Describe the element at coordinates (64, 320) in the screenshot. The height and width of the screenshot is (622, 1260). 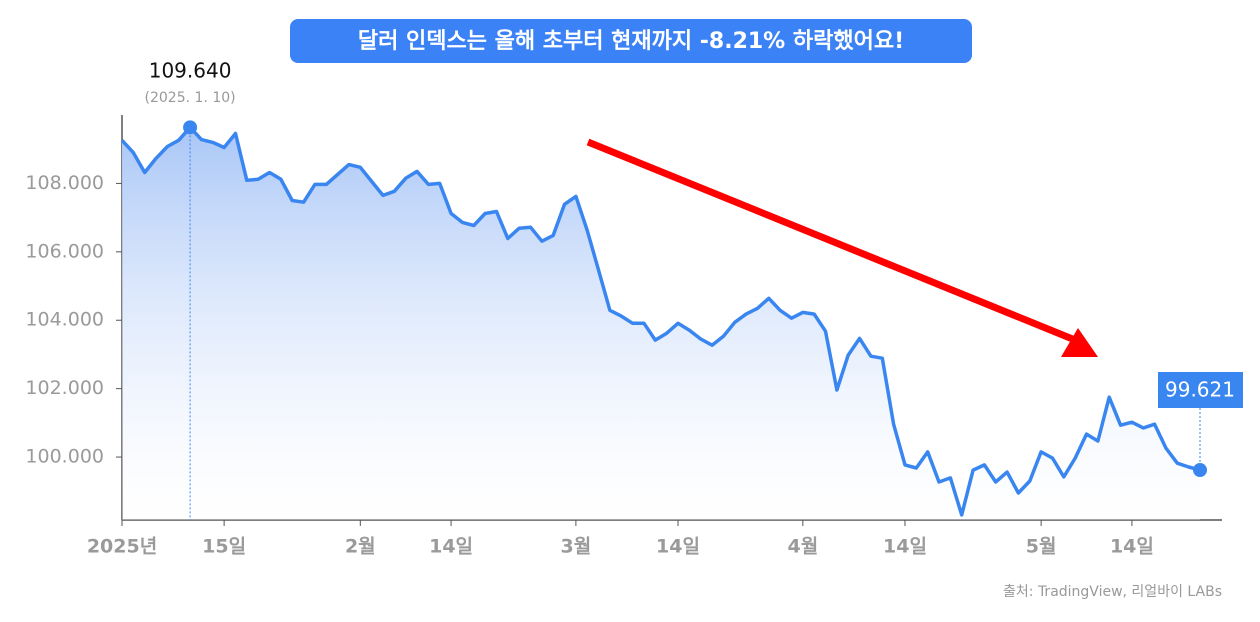
I see `y-tick-label: 104.000` at that location.